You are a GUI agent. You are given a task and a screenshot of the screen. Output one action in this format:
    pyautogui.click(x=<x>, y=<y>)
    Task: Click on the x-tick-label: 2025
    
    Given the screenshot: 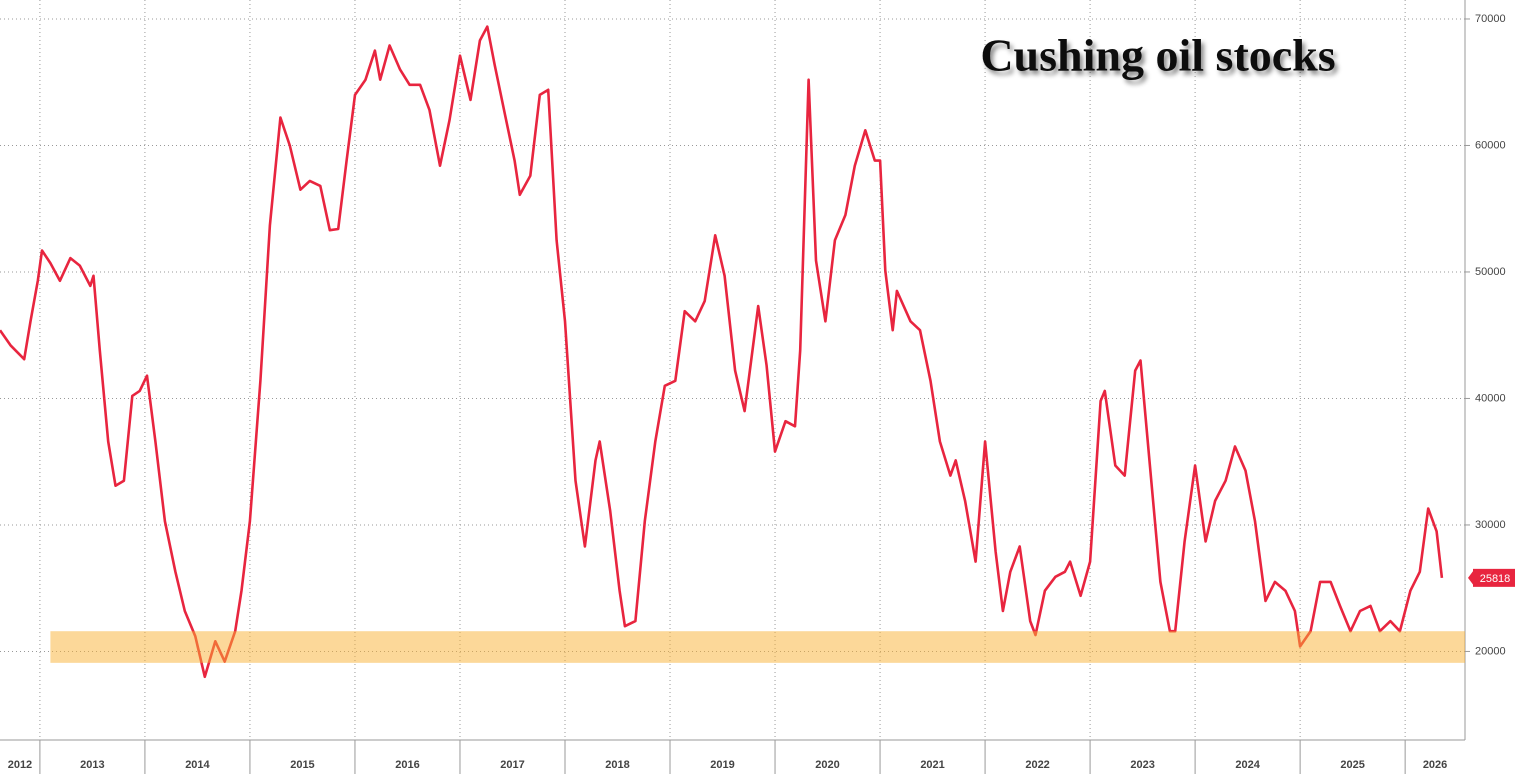 What is the action you would take?
    pyautogui.click(x=1352, y=765)
    